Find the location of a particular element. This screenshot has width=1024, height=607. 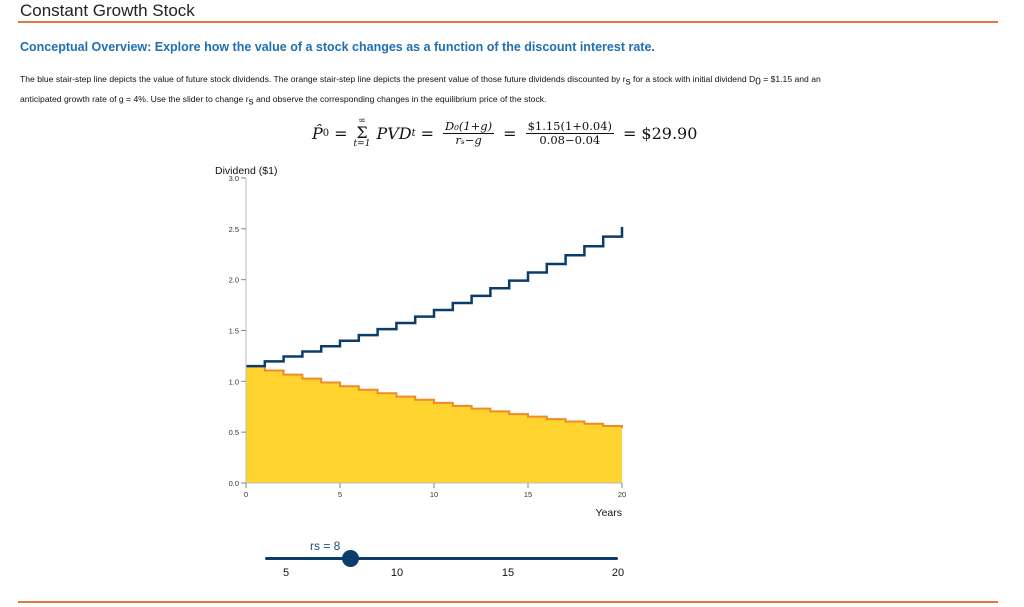

x-tick-label: 0 is located at coordinates (246, 494).